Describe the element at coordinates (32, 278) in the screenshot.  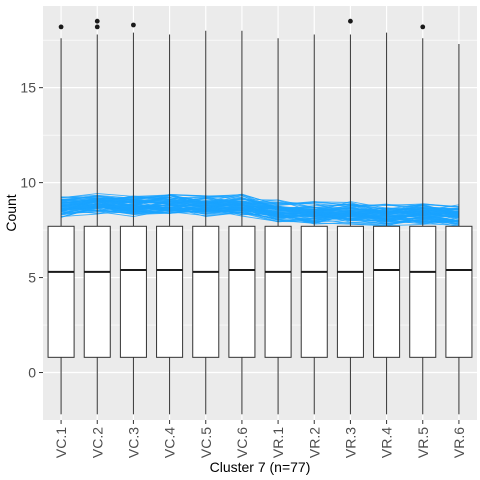
I see `y-tick-label: 5` at that location.